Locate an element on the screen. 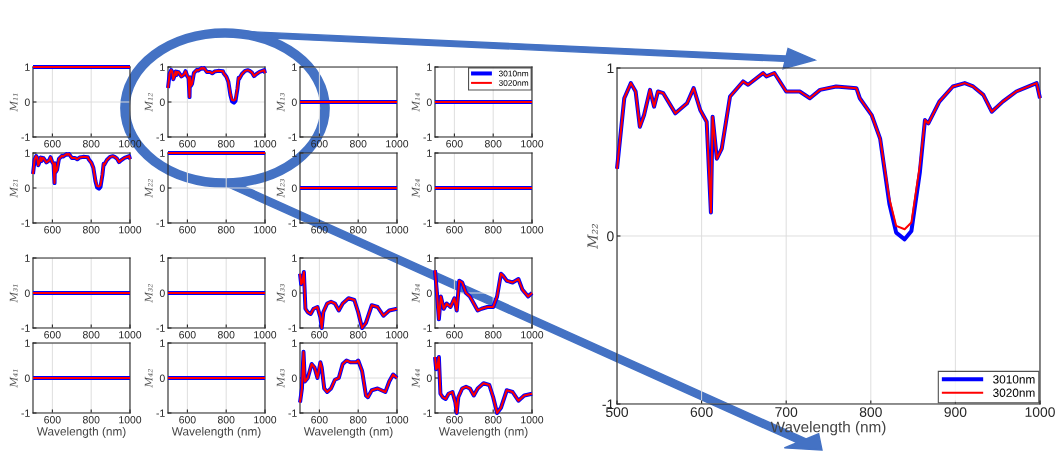  y-axis-title: M₂₄ is located at coordinates (415, 188).